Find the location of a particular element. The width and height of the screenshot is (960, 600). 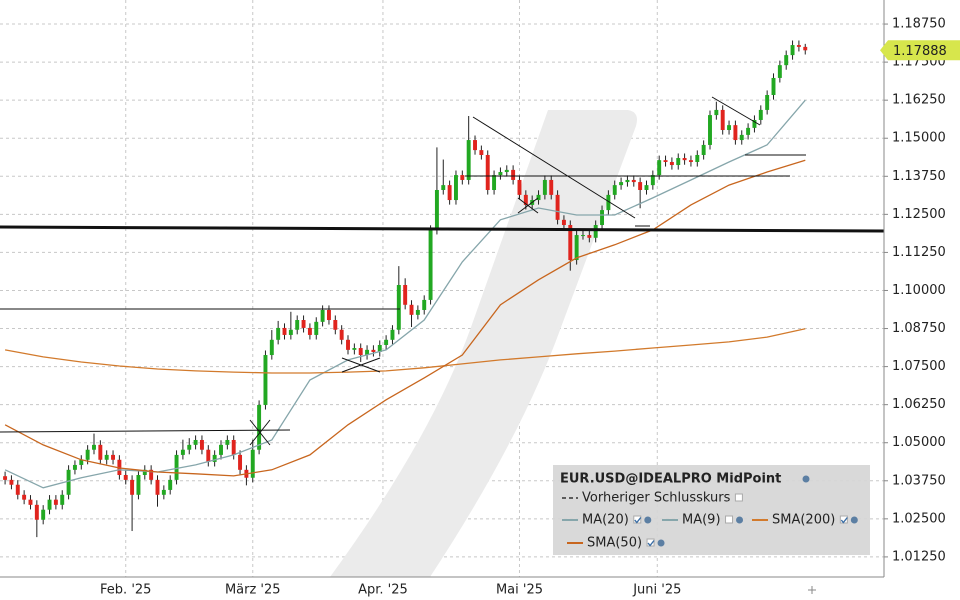

scroll-marker is located at coordinates (812, 590).